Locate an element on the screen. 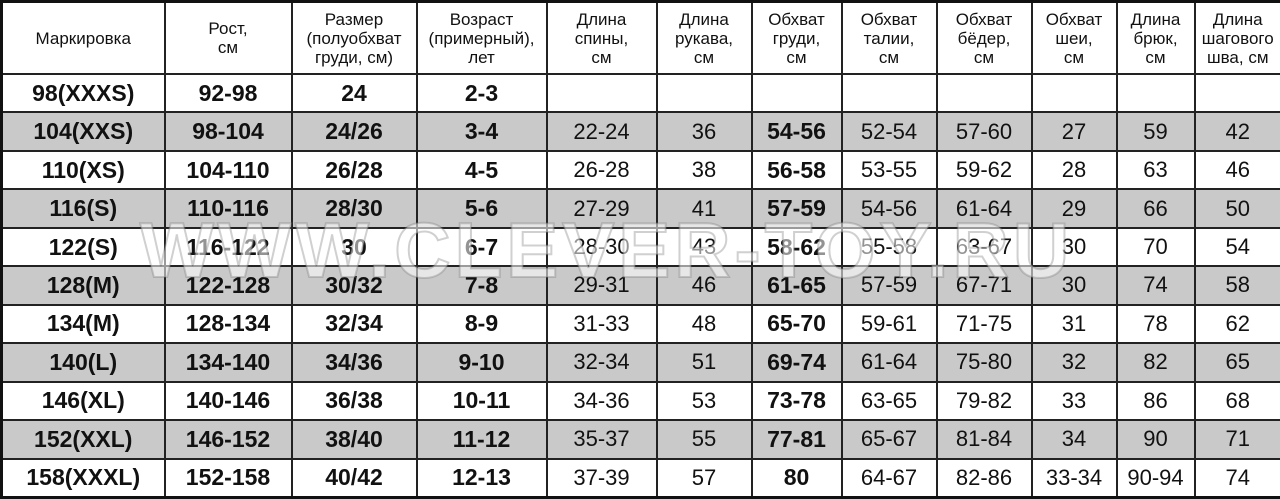 This screenshot has height=499, width=1280. table-cell: 43 is located at coordinates (704, 247).